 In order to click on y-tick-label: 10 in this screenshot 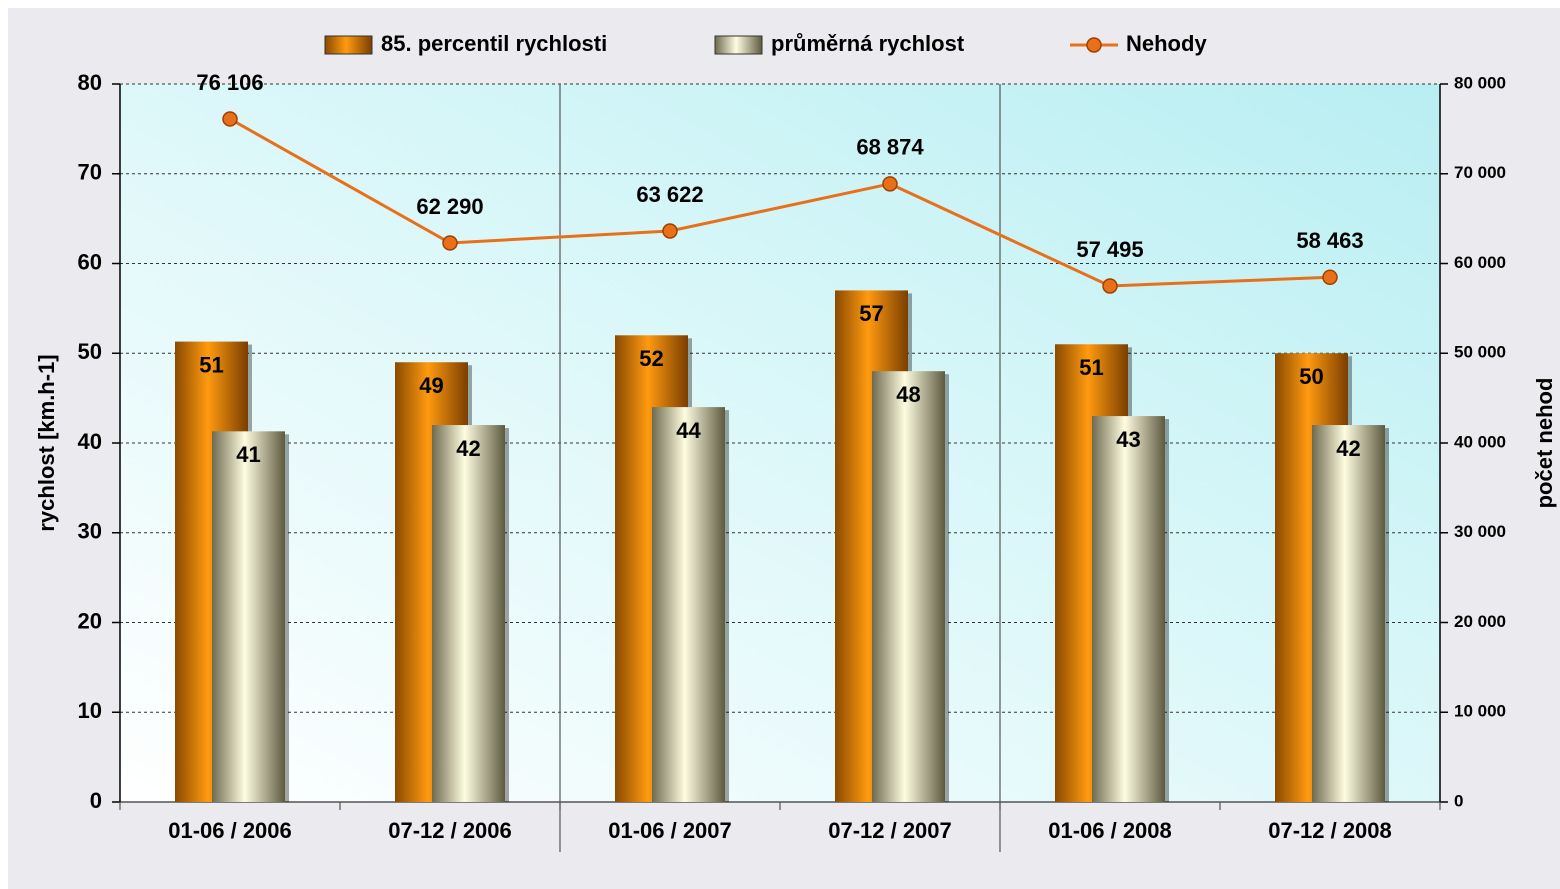, I will do `click(90, 710)`.